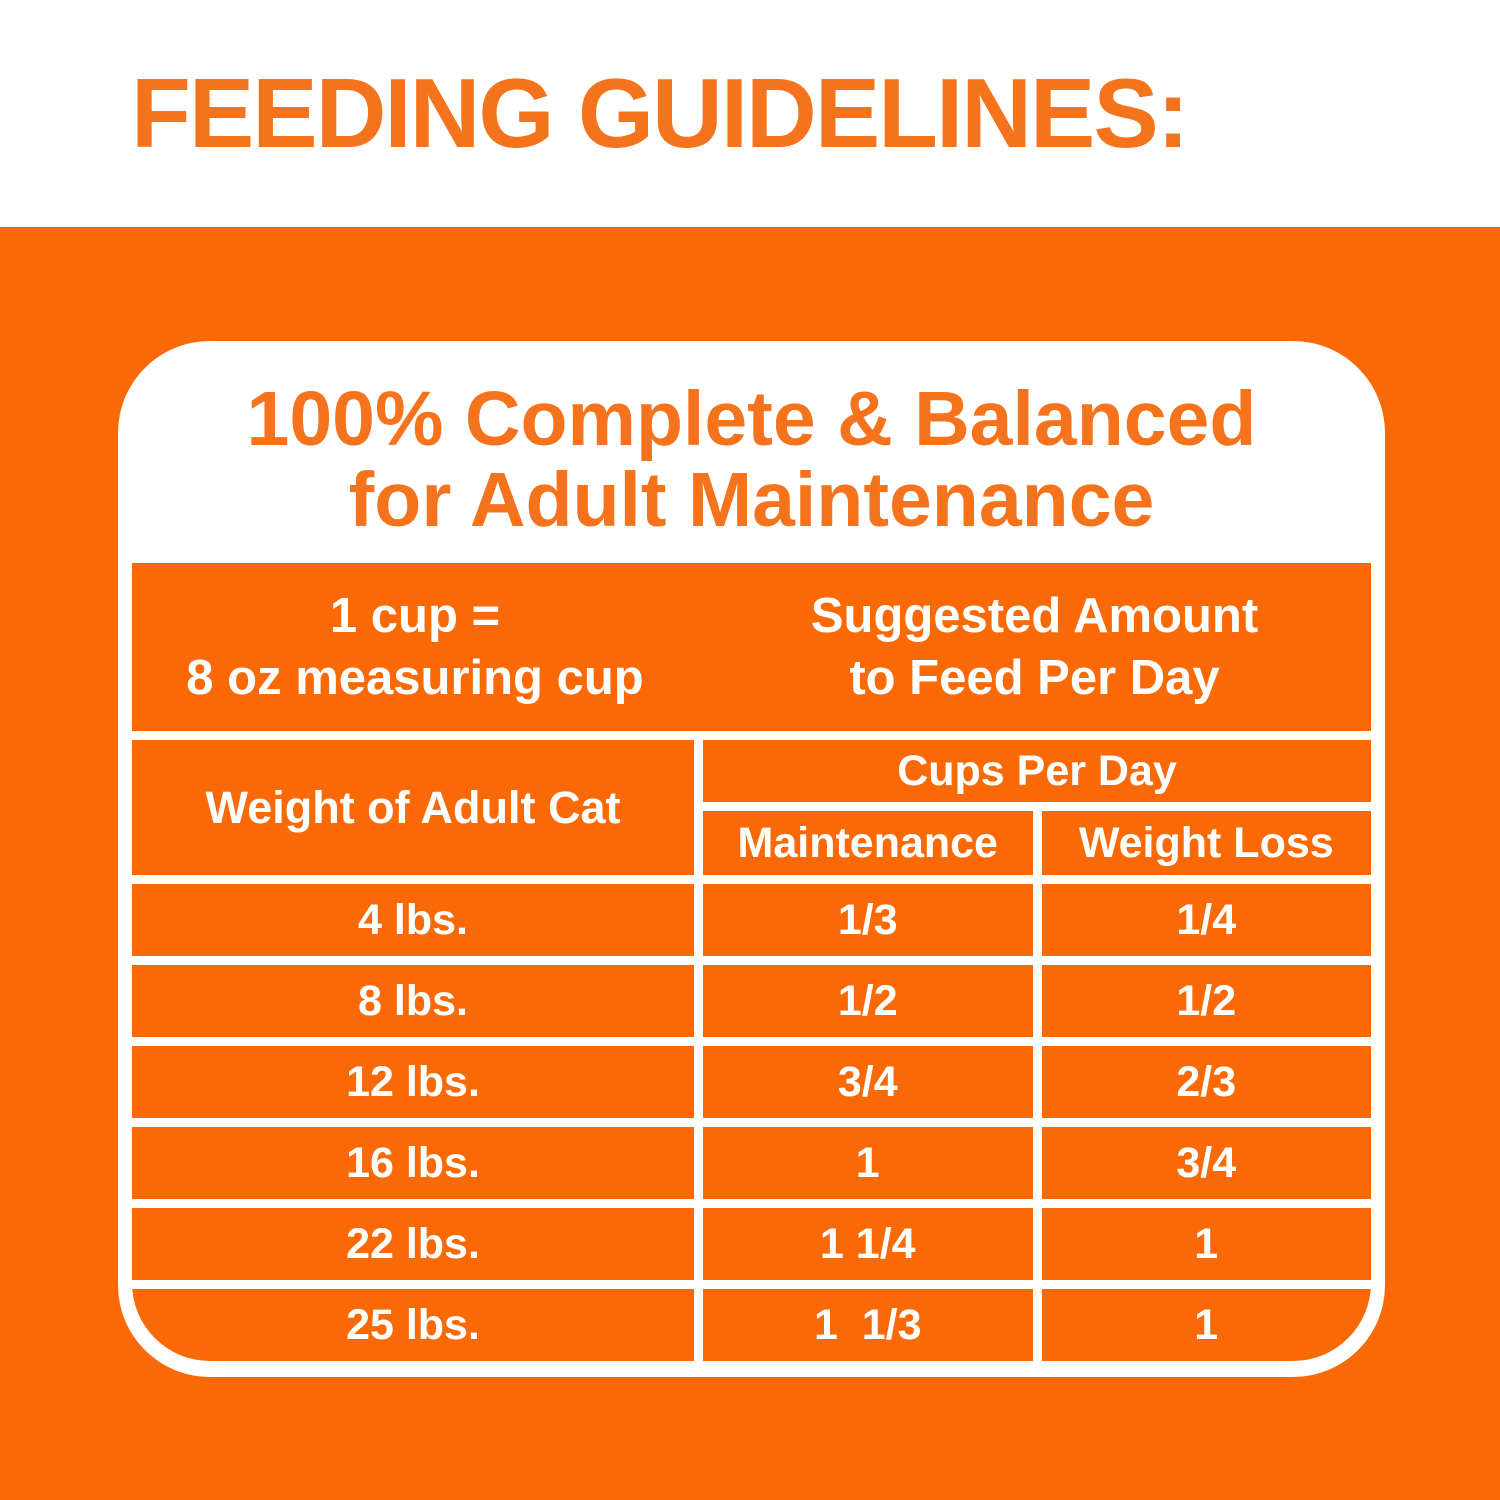 Image resolution: width=1500 pixels, height=1500 pixels. Describe the element at coordinates (868, 1163) in the screenshot. I see `maintenance-cell: 1` at that location.